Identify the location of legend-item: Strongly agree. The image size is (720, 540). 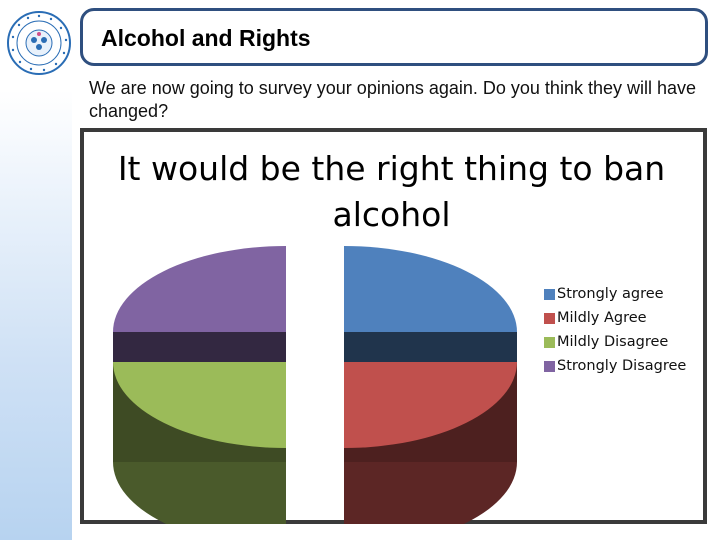
(615, 294).